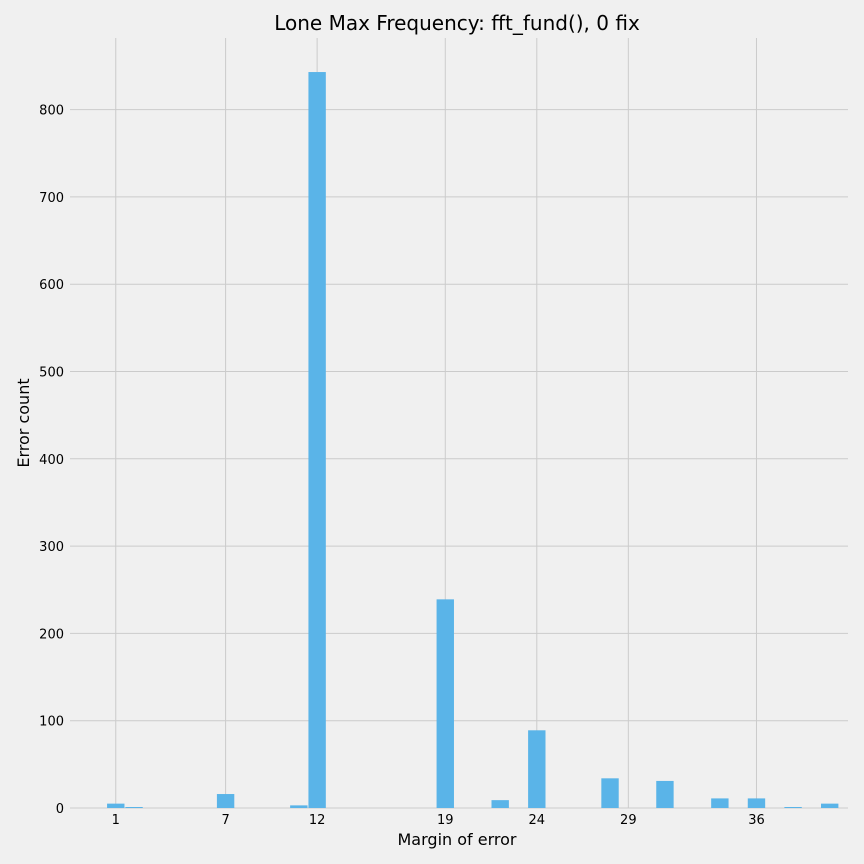 This screenshot has height=864, width=864. I want to click on y-tick-label: 600, so click(51, 285).